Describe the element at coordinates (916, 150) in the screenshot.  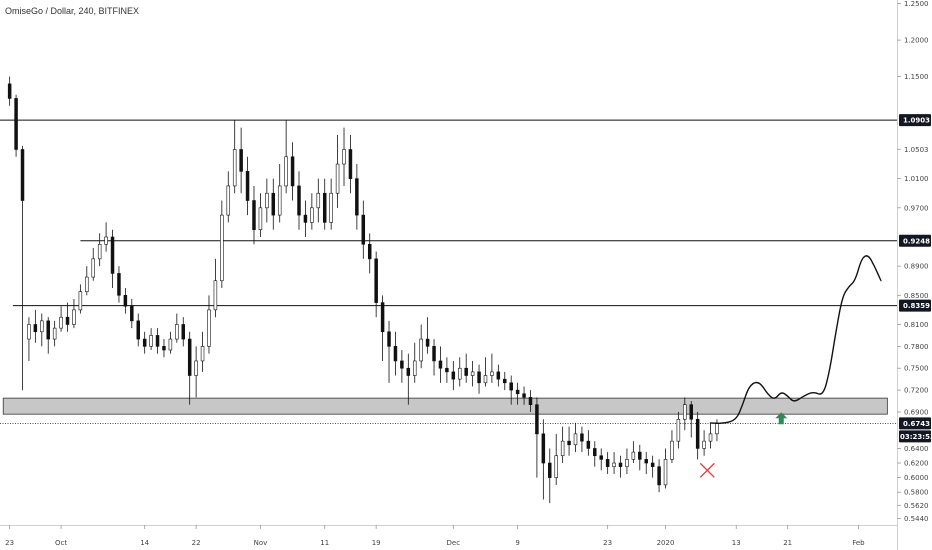
I see `y-tick-label: 1.0503` at that location.